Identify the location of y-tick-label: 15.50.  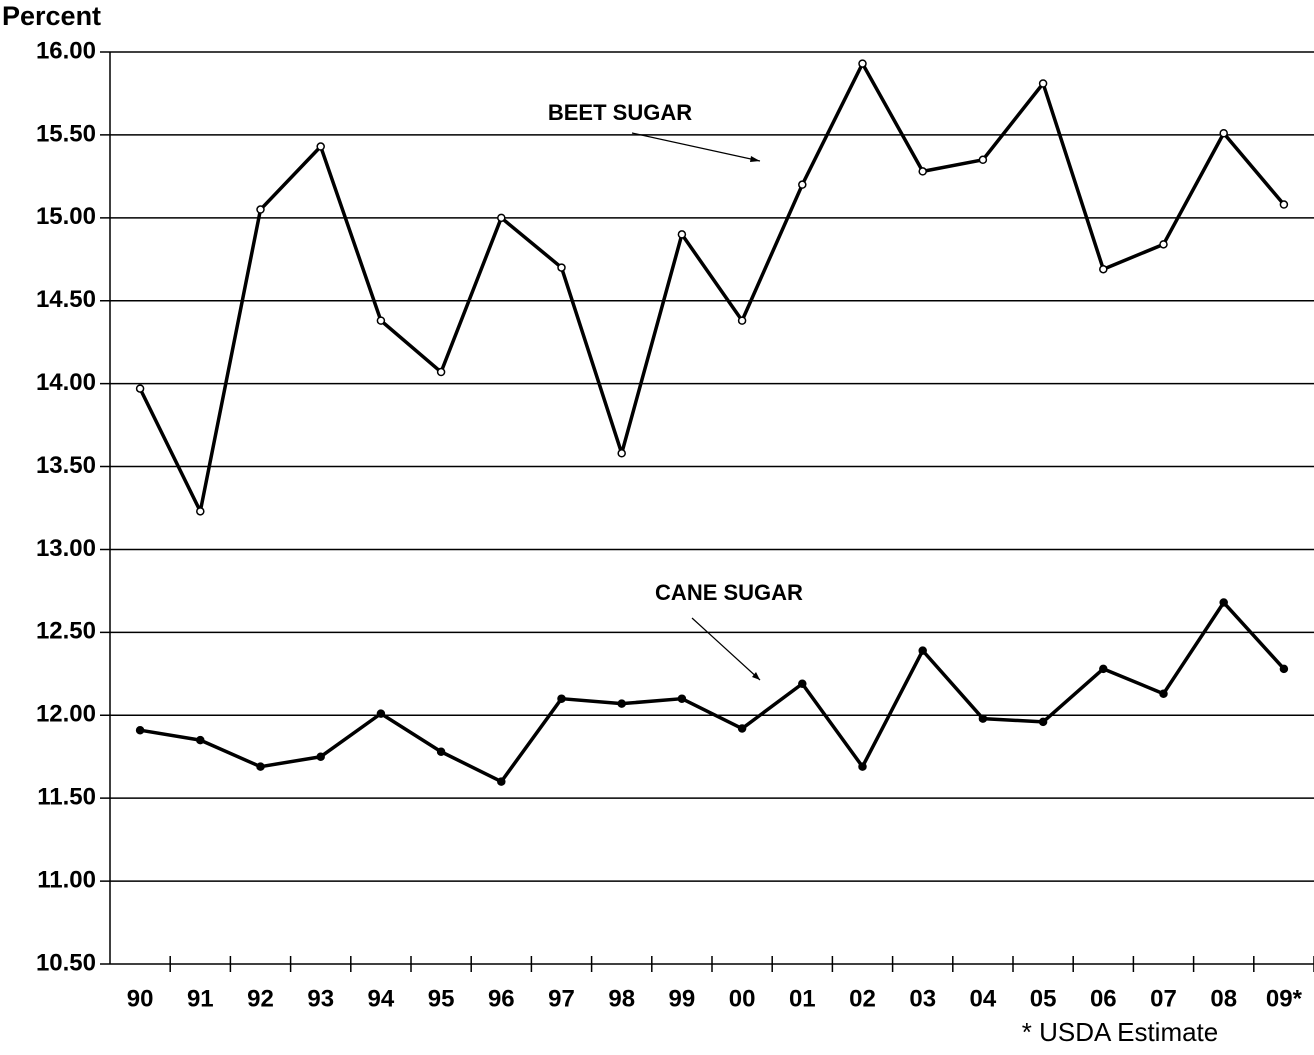
(66, 133).